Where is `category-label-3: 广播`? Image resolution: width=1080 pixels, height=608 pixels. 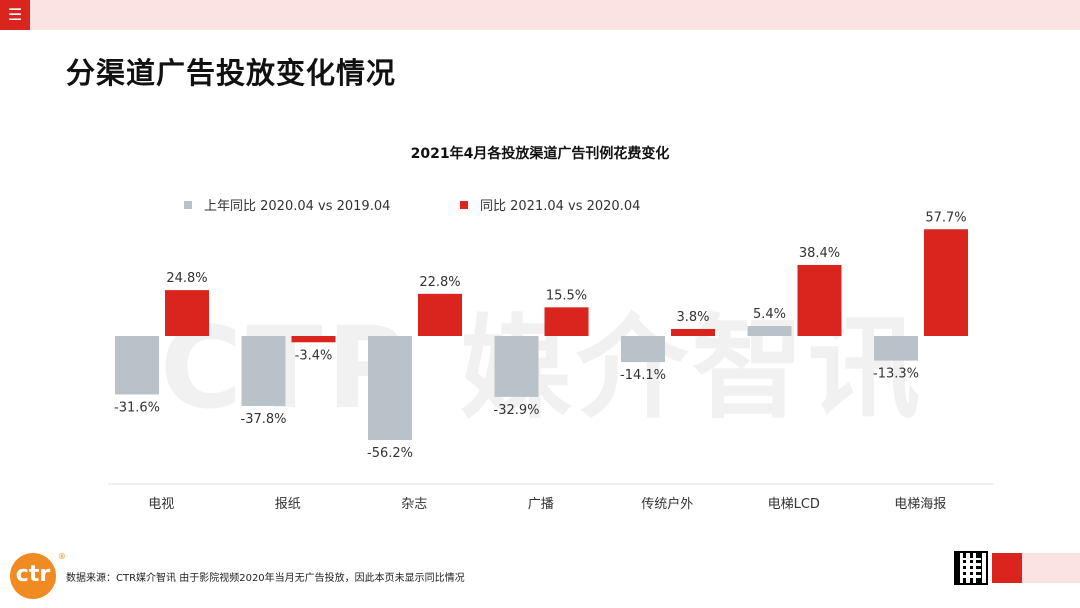 category-label-3: 广播 is located at coordinates (541, 504).